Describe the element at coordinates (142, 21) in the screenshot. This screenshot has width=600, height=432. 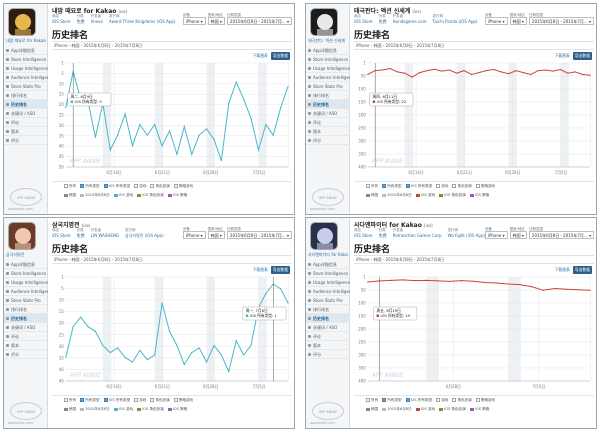
I see `app-meta-value: Award Three Kingdoms (iOS App)` at that location.